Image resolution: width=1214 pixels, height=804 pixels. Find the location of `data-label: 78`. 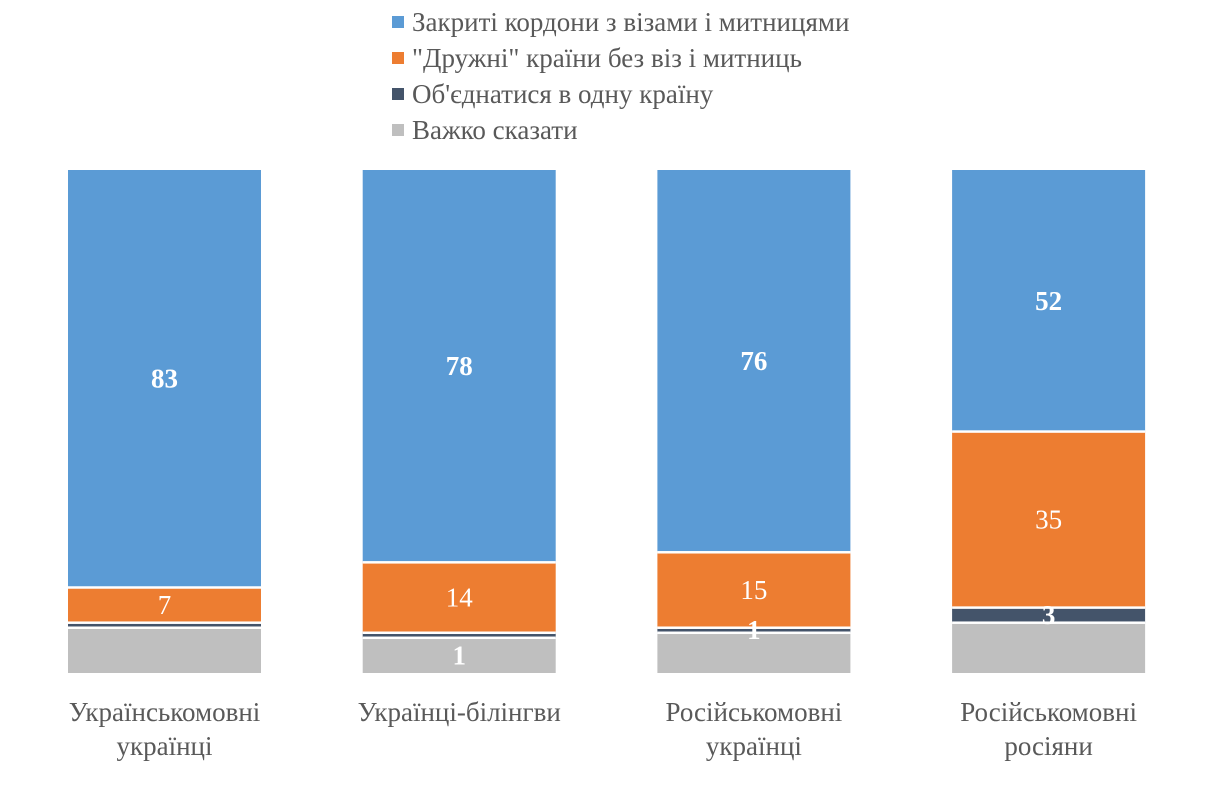

data-label: 78 is located at coordinates (459, 366).